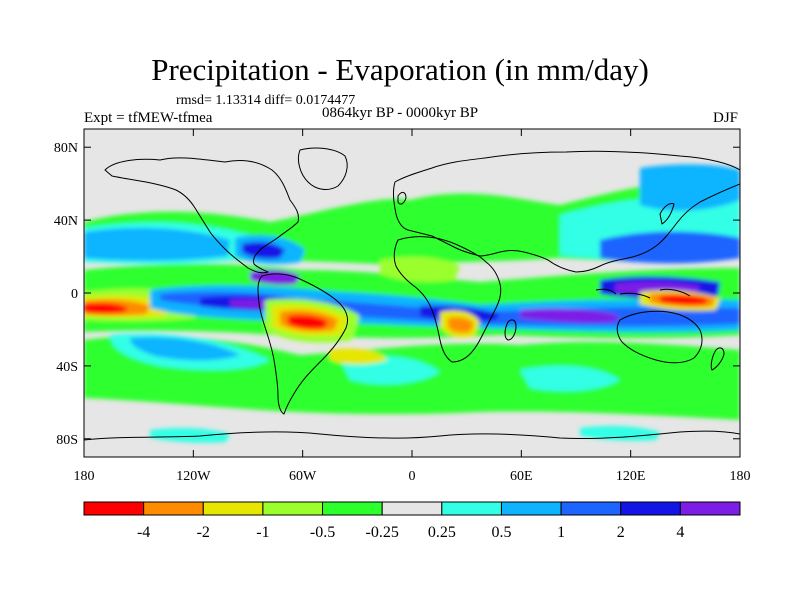 The width and height of the screenshot is (800, 600). What do you see at coordinates (412, 521) in the screenshot?
I see `colorbar: -4 -2 -1 -0.5 -0.25 0.25 0.5 1 2 4` at bounding box center [412, 521].